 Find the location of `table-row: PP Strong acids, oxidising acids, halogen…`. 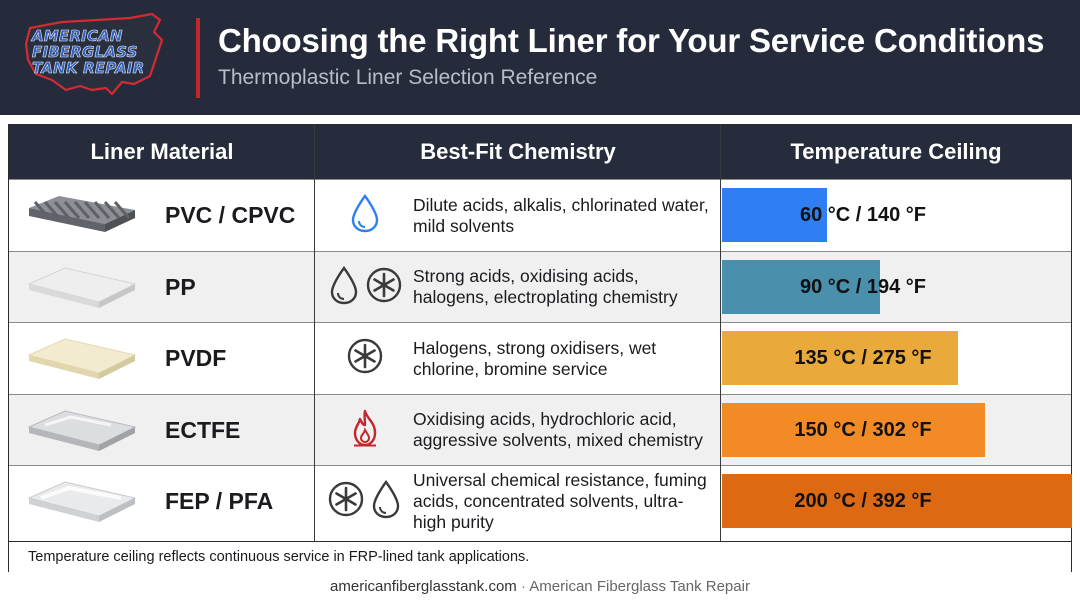

table-row: PP Strong acids, oxidising acids, halogen… is located at coordinates (540, 286).